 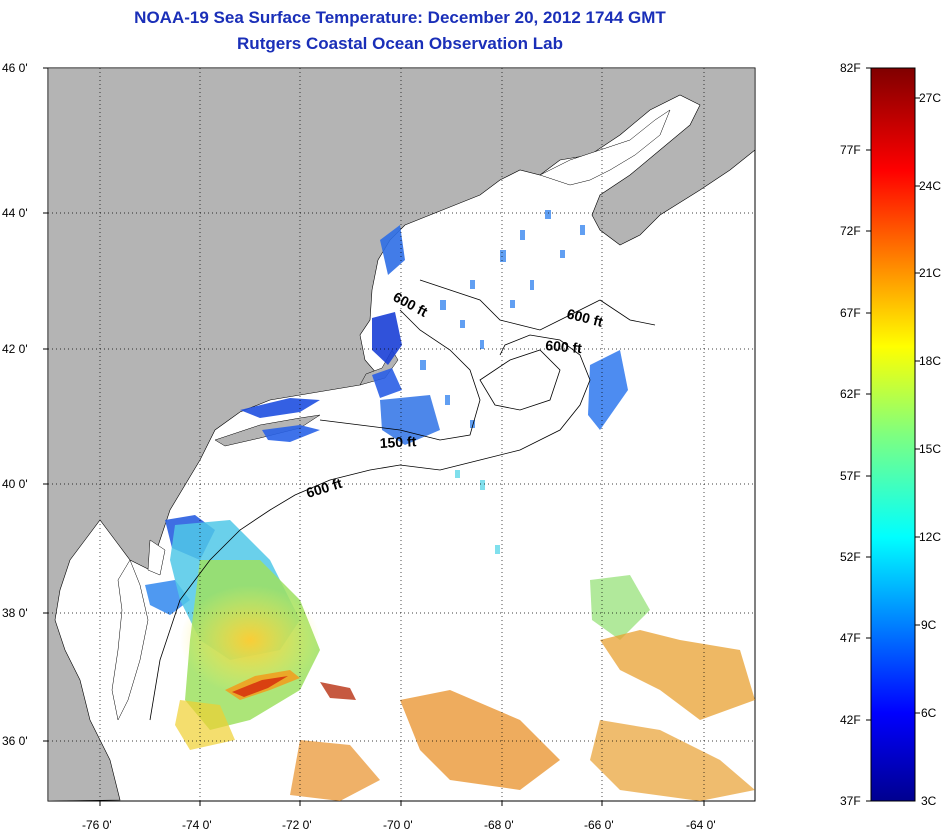 What do you see at coordinates (930, 361) in the screenshot?
I see `cbar-c-18: 18C` at bounding box center [930, 361].